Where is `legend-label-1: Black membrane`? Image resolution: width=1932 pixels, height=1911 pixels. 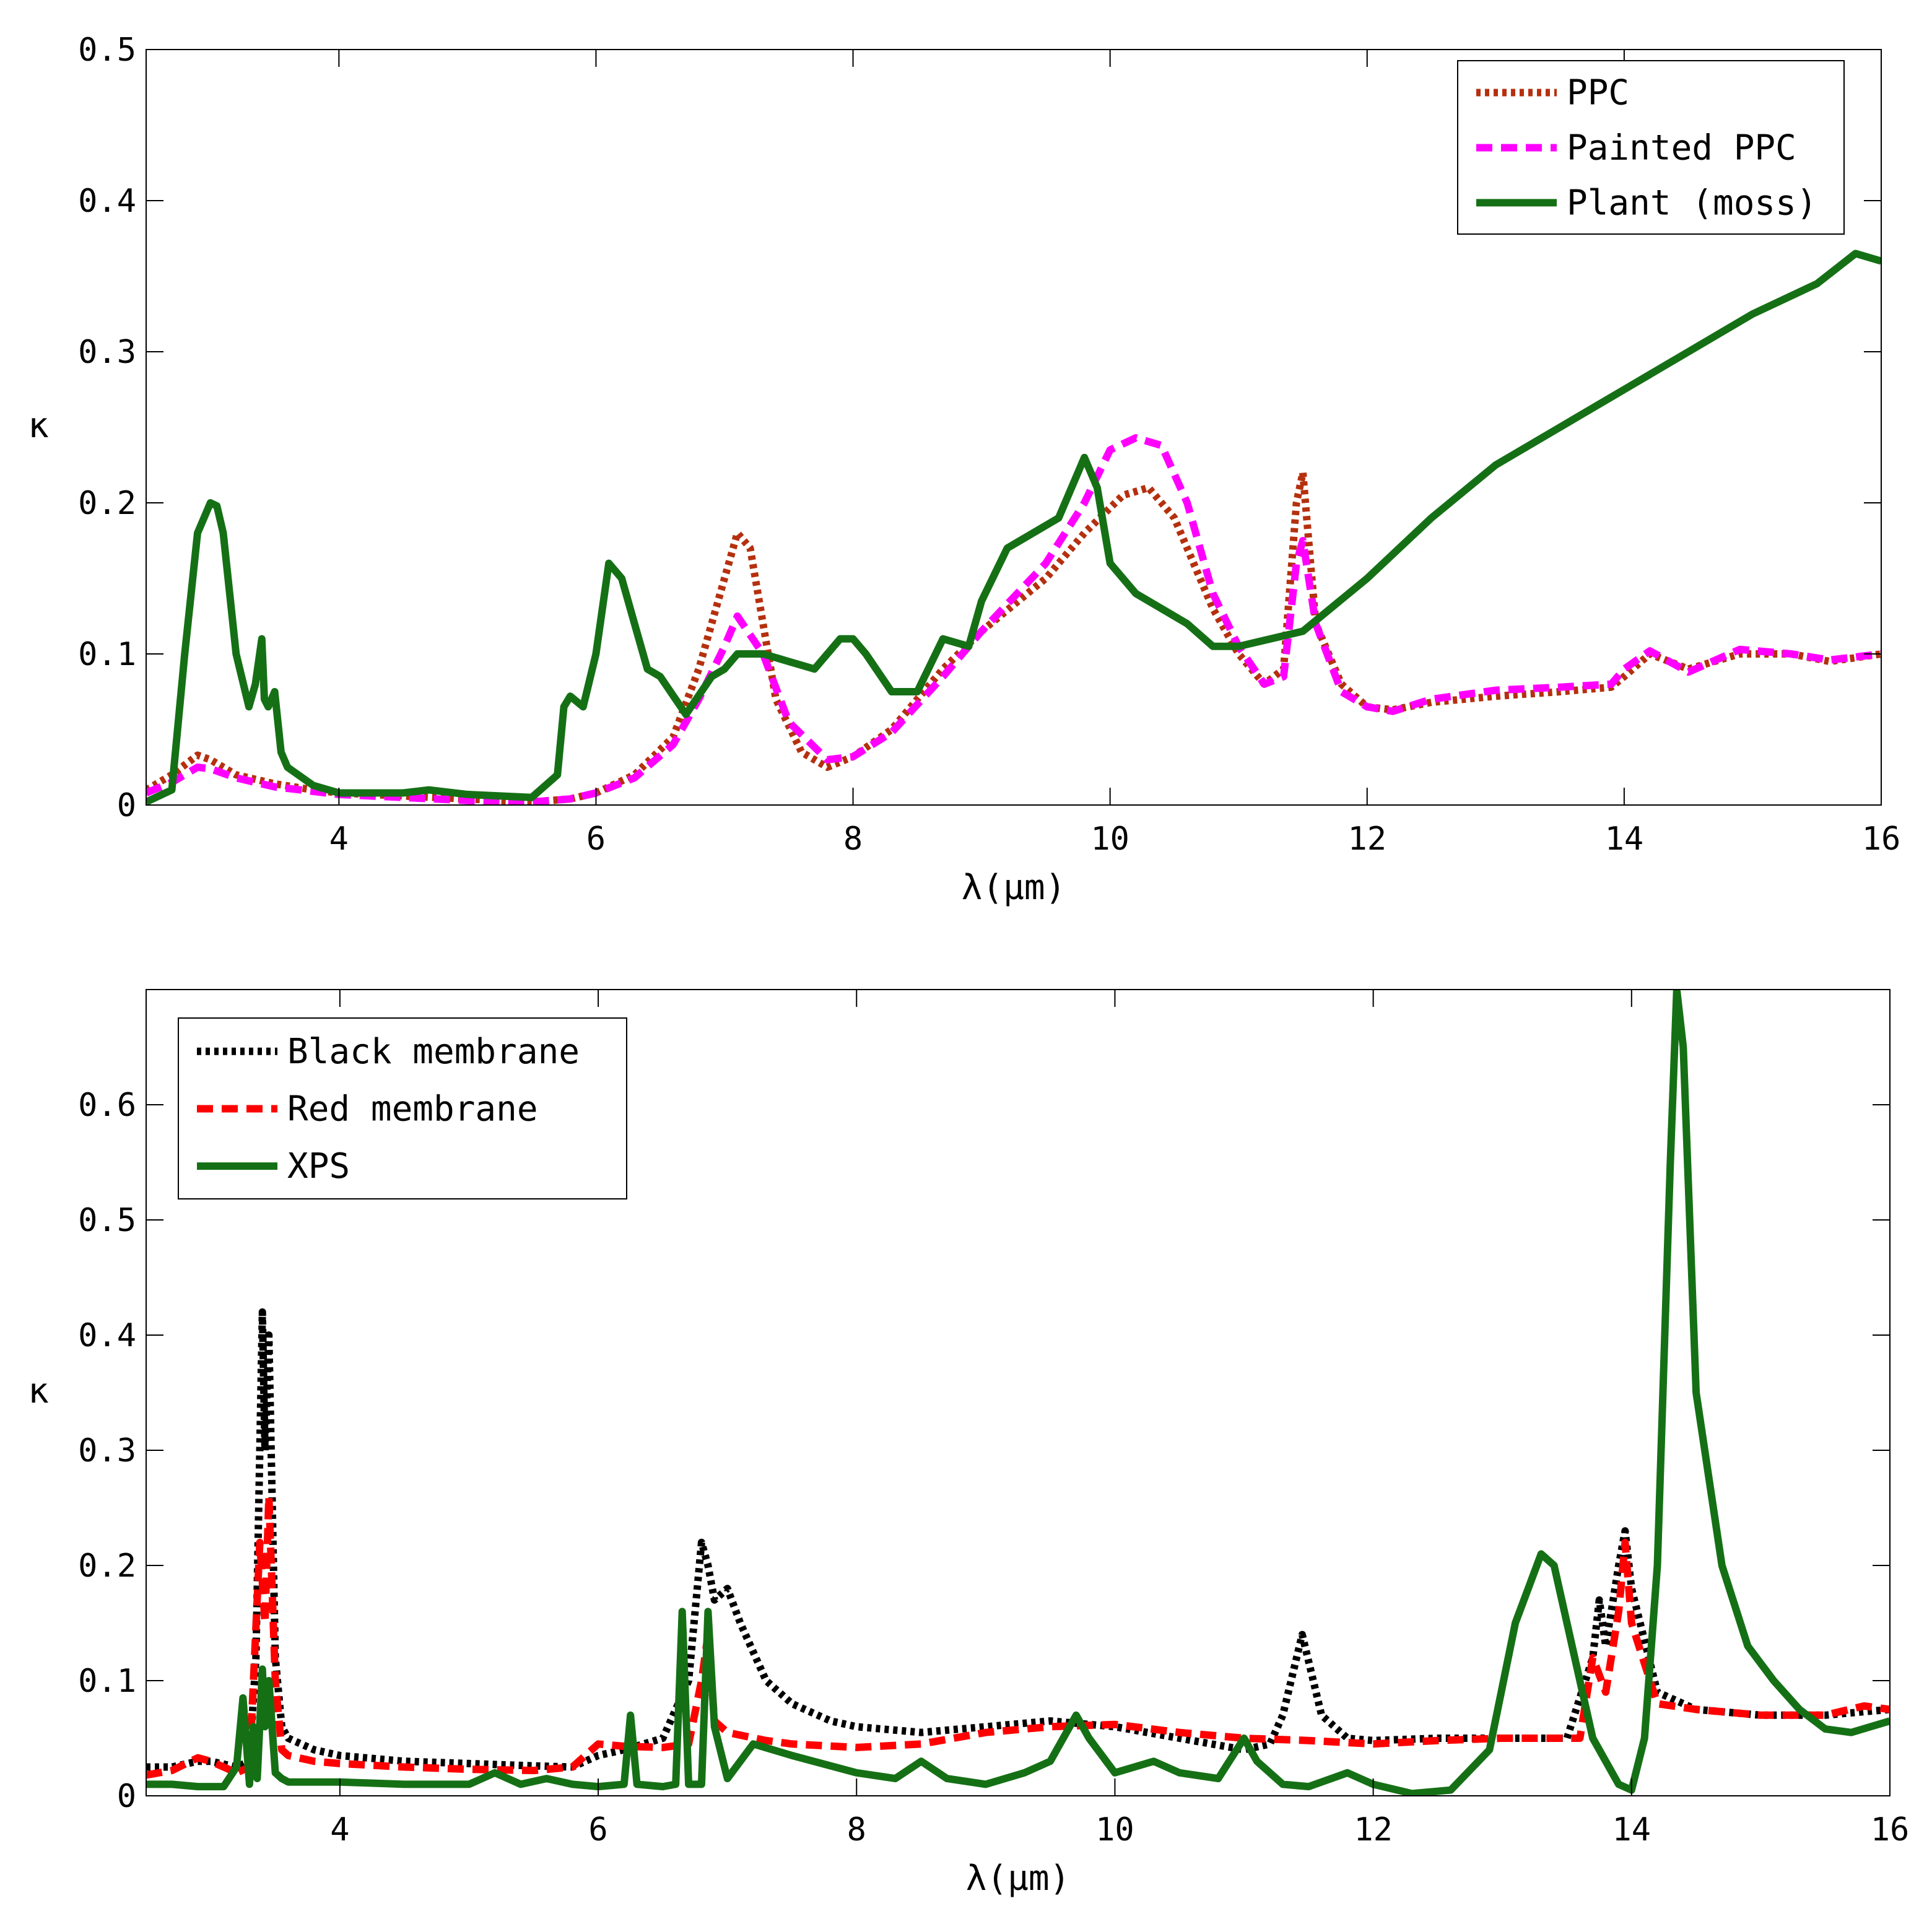 legend-label-1: Black membrane is located at coordinates (433, 1052).